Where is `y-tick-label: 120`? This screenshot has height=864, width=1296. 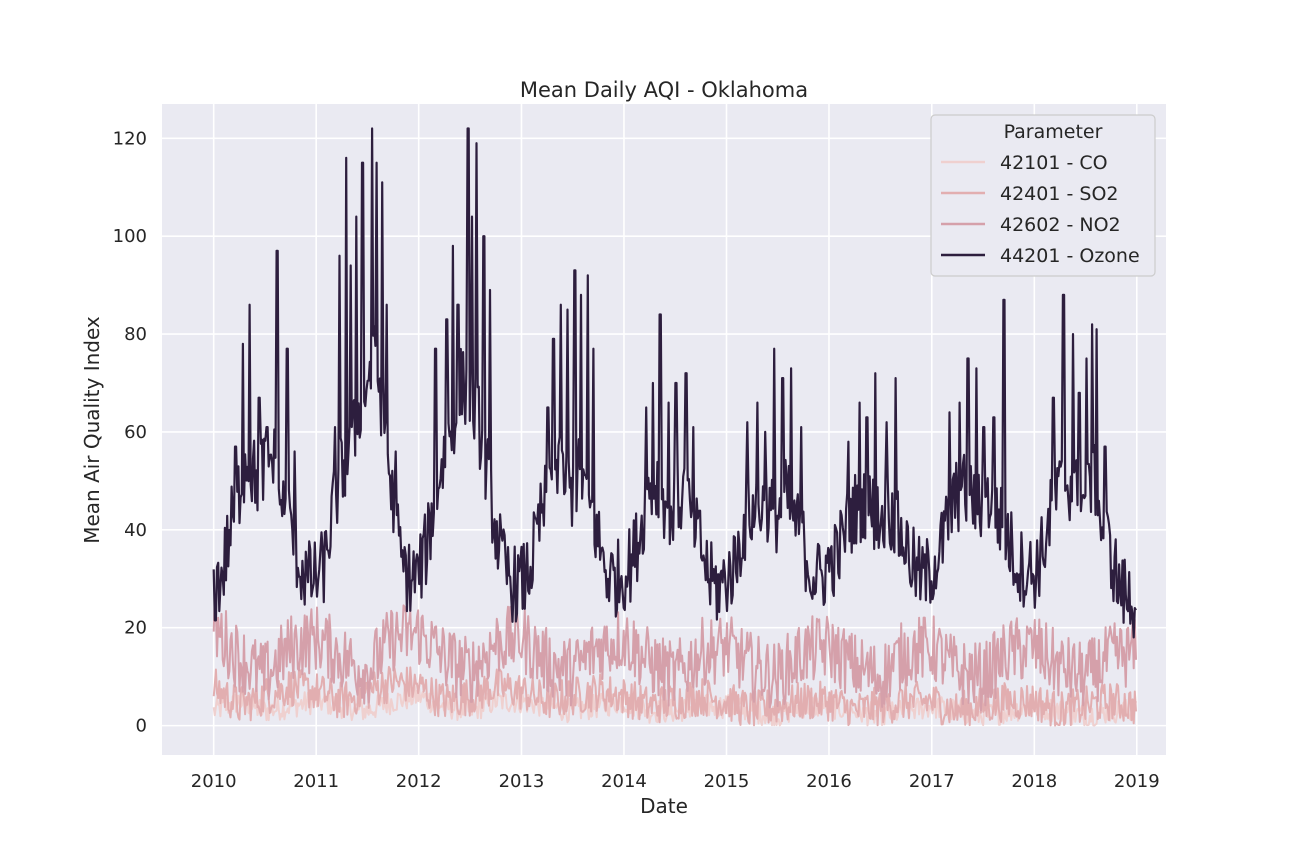
y-tick-label: 120 is located at coordinates (130, 138).